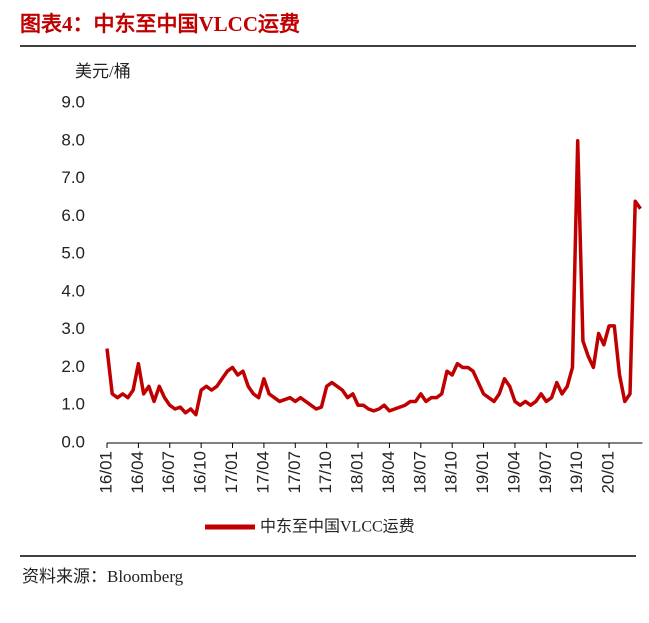 Image resolution: width=649 pixels, height=623 pixels. What do you see at coordinates (231, 472) in the screenshot?
I see `x-tick-label: 17/01` at bounding box center [231, 472].